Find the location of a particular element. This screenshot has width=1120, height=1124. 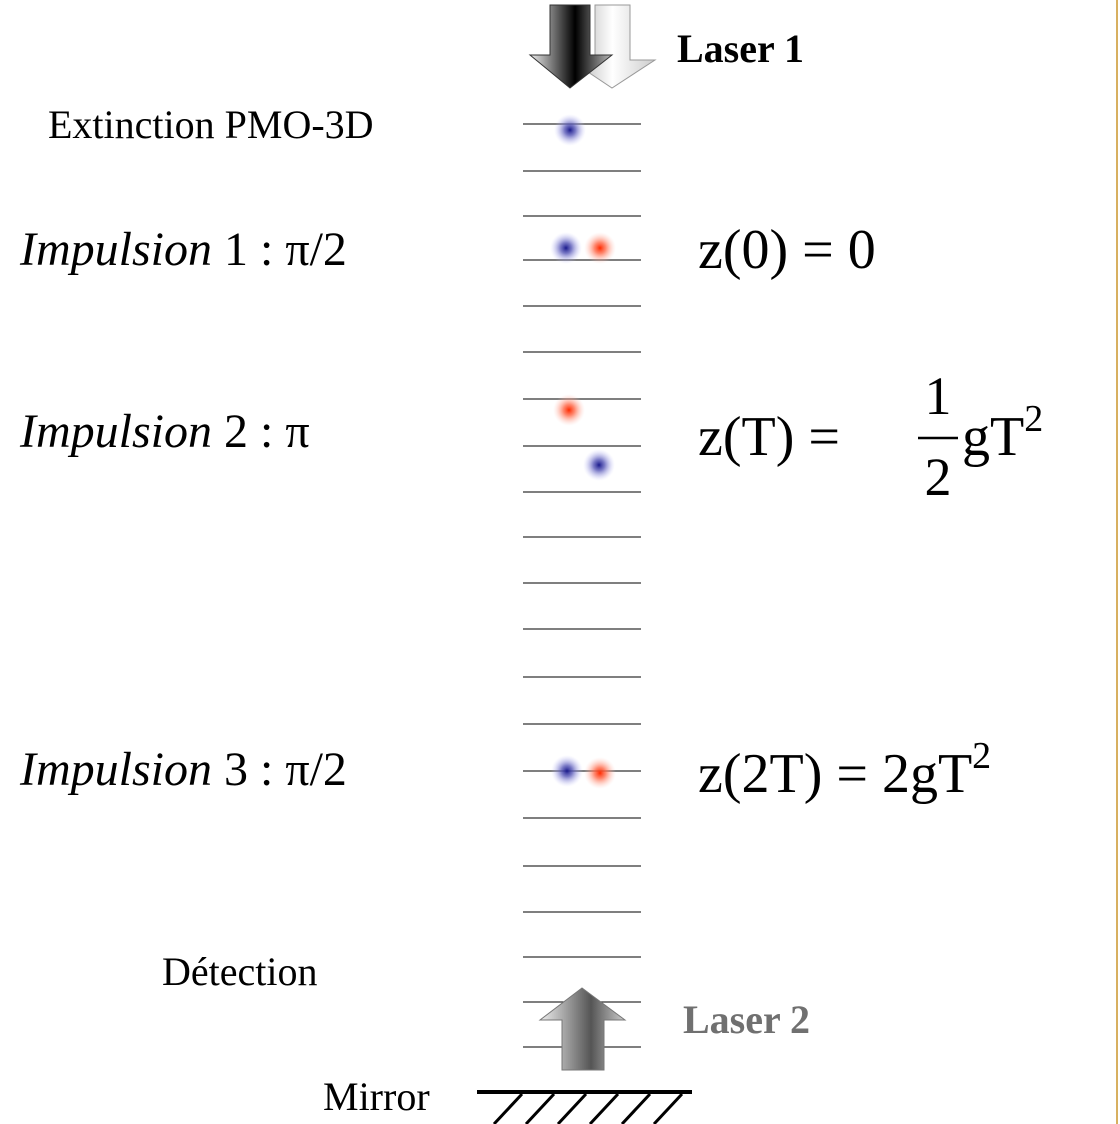

pulse-label: Impulsion 3 : π/2 is located at coordinates (183, 769).